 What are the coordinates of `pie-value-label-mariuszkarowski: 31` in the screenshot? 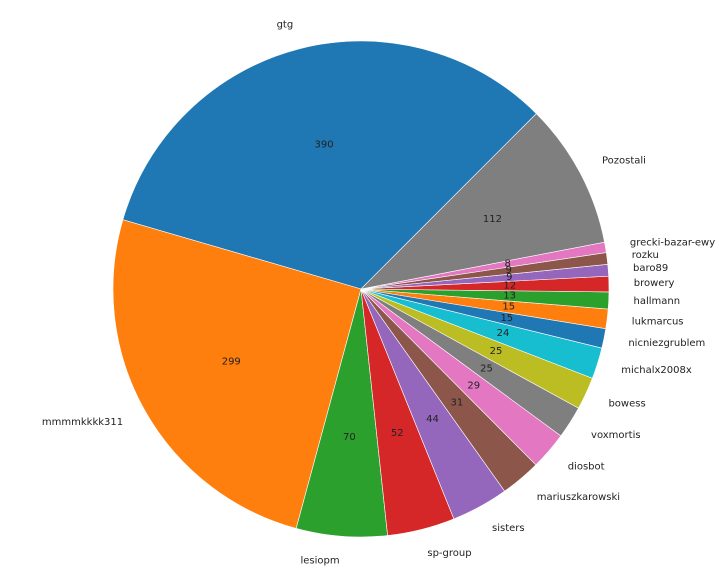 It's located at (457, 402).